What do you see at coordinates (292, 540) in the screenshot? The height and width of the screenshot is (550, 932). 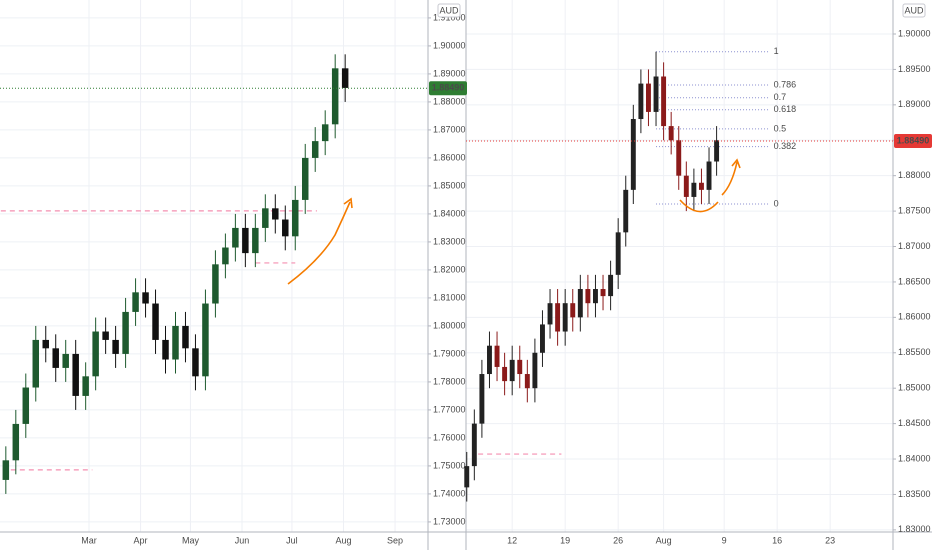 I see `x-tick-label: Jul` at bounding box center [292, 540].